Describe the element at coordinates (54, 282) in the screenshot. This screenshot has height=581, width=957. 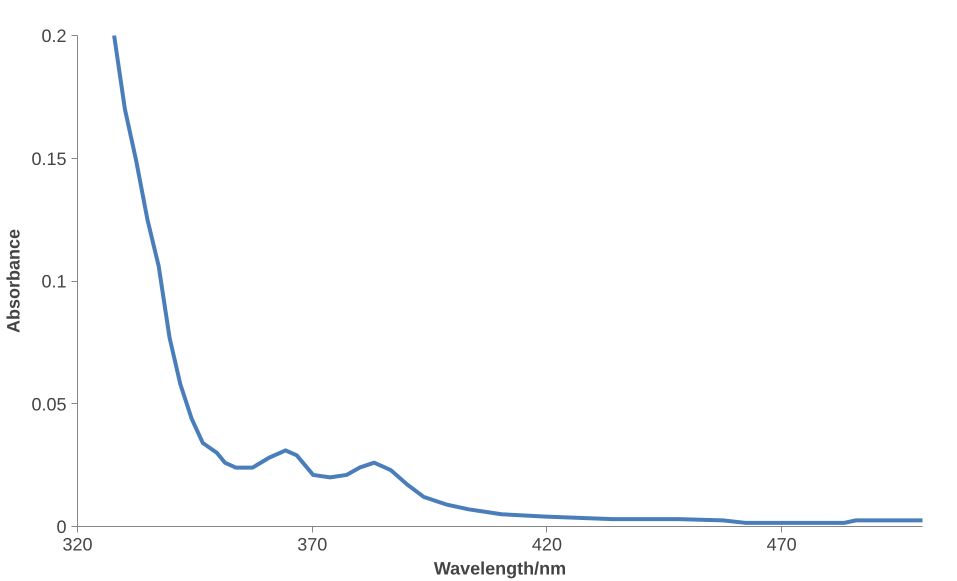
I see `y-tick-label: 0.1` at that location.